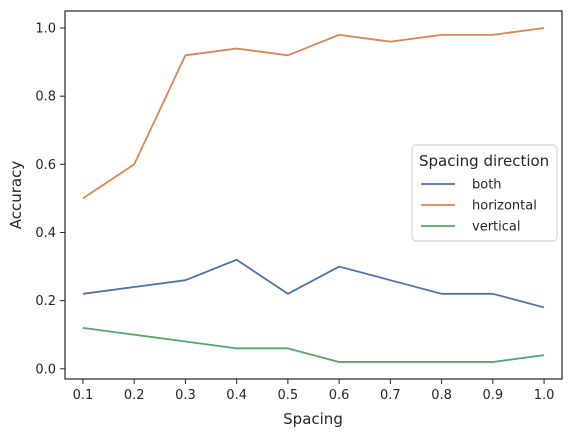  Describe the element at coordinates (339, 395) in the screenshot. I see `x-tick-label: 0.6` at that location.